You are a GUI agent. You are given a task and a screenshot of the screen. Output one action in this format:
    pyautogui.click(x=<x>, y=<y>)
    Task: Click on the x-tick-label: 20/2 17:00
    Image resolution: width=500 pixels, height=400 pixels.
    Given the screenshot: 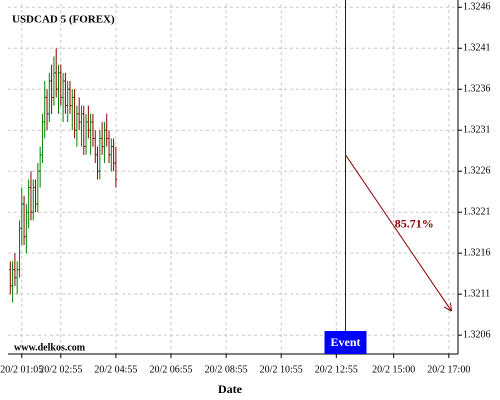 What is the action you would take?
    pyautogui.click(x=448, y=369)
    